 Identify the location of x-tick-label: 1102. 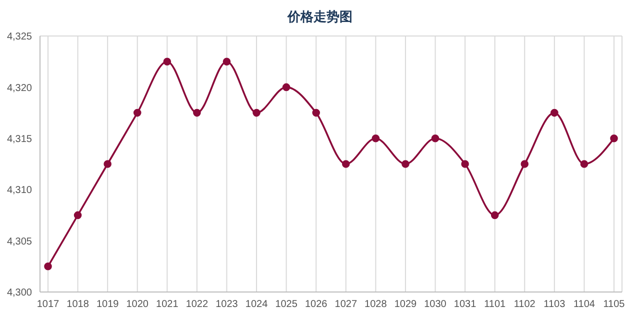
(525, 304).